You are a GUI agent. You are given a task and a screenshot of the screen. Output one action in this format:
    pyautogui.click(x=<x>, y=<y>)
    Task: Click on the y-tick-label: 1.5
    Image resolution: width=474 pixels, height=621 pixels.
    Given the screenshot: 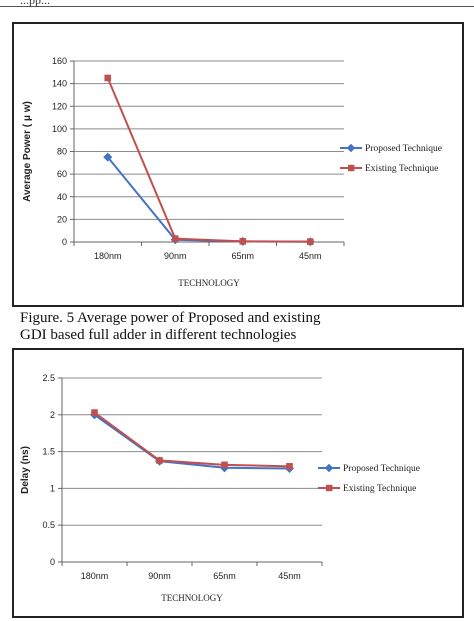 What is the action you would take?
    pyautogui.click(x=48, y=452)
    